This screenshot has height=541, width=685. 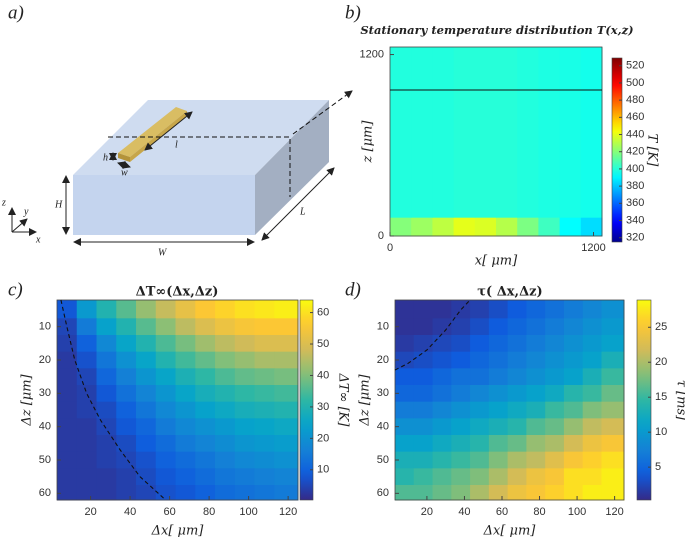 I want to click on colorbar-tick-label: 400, so click(x=635, y=169).